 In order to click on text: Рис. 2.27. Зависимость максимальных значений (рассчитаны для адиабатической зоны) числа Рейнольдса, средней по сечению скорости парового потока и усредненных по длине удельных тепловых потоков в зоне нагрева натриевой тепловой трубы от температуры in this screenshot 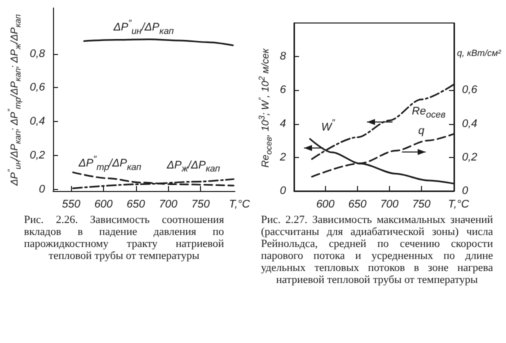, I will do `click(377, 250)`.